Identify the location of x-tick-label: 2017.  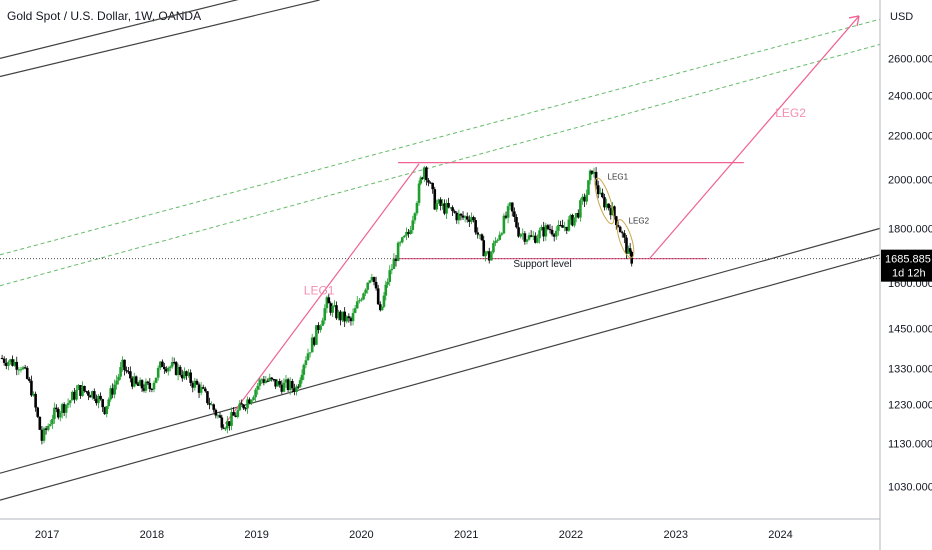
(47, 535).